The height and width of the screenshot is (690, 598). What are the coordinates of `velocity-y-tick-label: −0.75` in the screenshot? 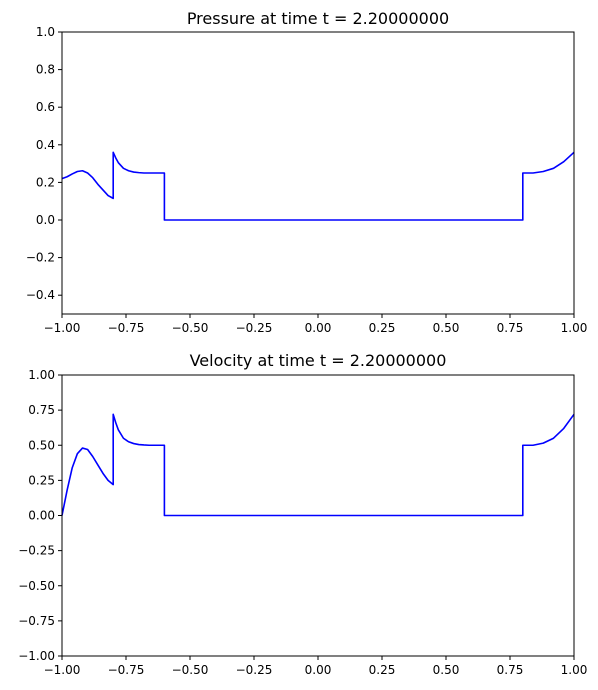 It's located at (36, 621).